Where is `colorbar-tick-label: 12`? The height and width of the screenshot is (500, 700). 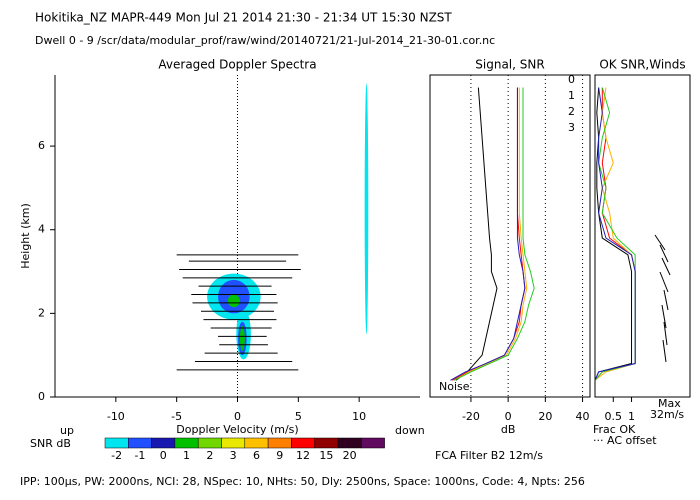
colorbar-tick-label: 12 is located at coordinates (303, 455).